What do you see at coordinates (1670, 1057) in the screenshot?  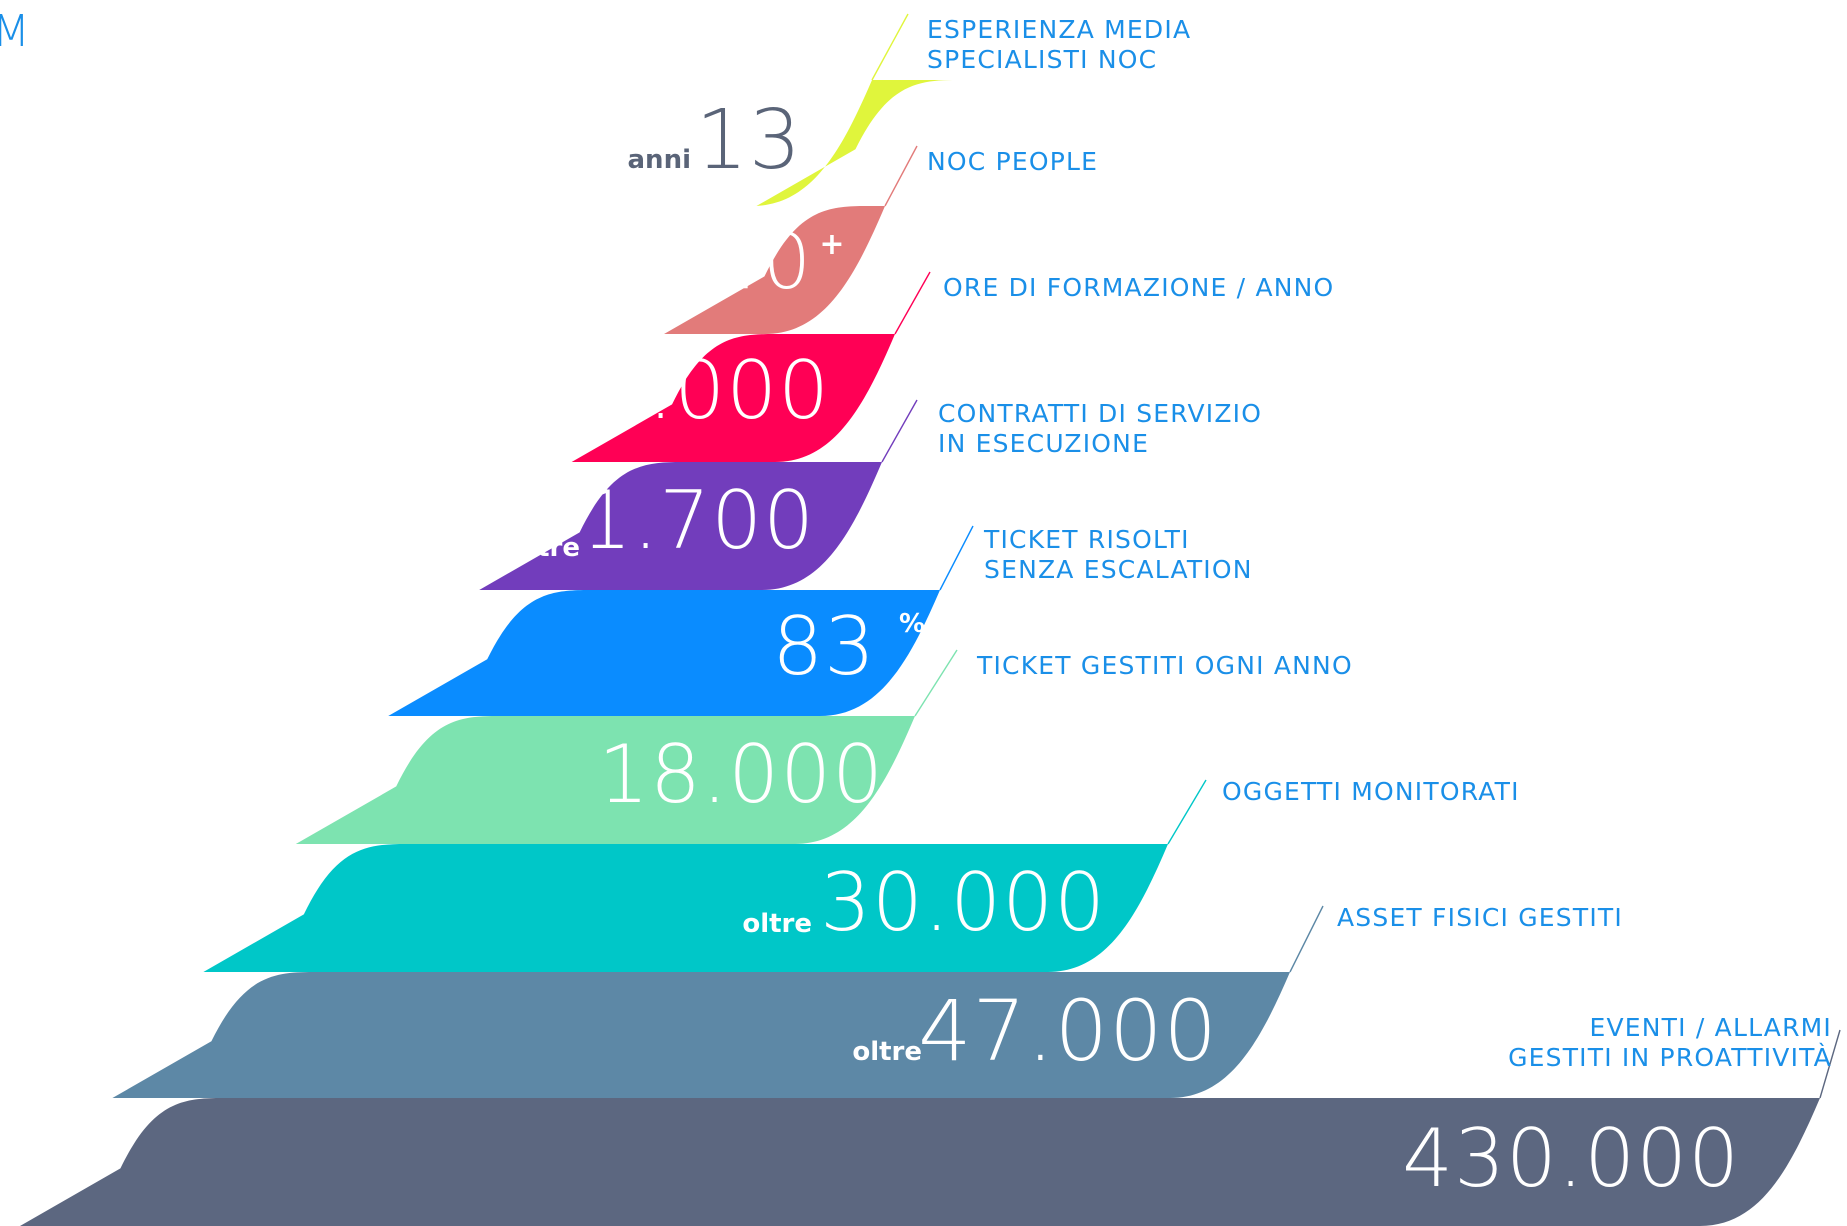 I see `tier-label-line: GESTITI IN PROATTIVITÀ` at bounding box center [1670, 1057].